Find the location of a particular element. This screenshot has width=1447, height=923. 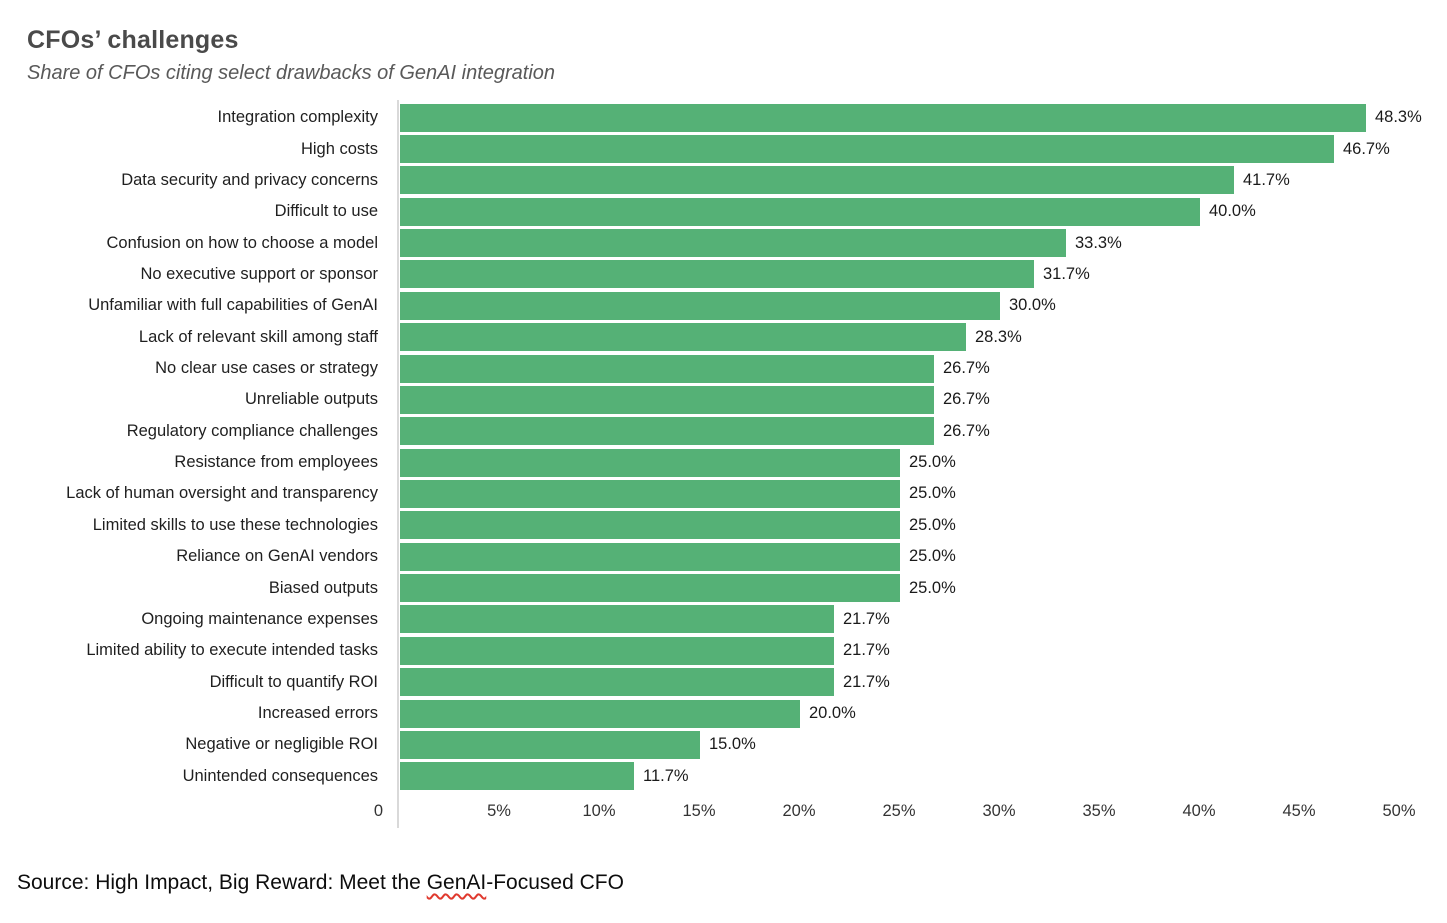

bar-row: High costs 46.7% is located at coordinates (723, 148).